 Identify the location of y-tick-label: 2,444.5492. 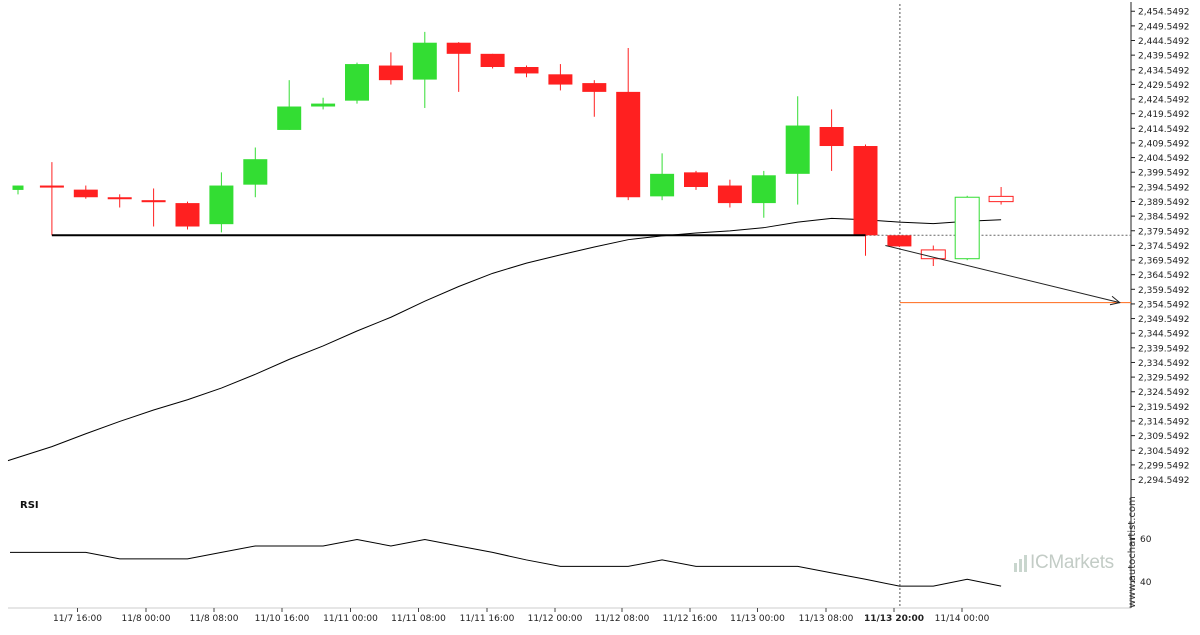
(1164, 42).